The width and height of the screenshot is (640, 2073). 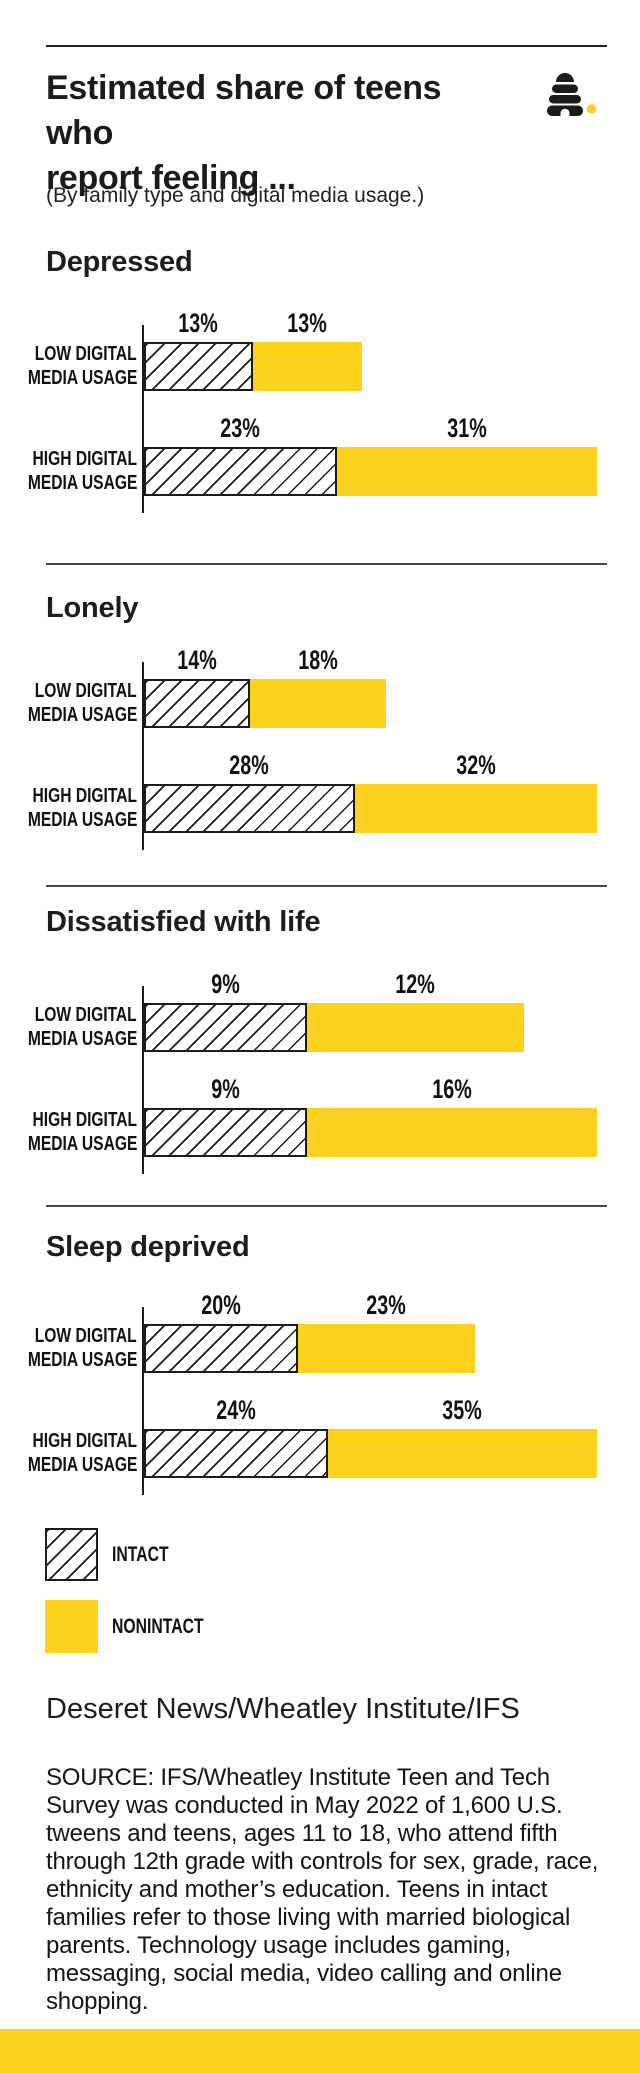 What do you see at coordinates (467, 428) in the screenshot?
I see `percent-label-nonintact: 31%` at bounding box center [467, 428].